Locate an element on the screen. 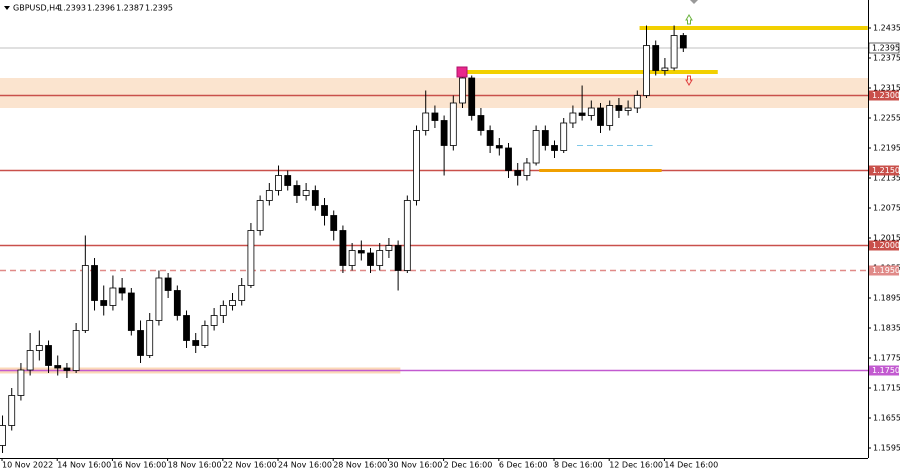 Image resolution: width=900 pixels, height=470 pixels. down-arrow-icon is located at coordinates (689, 80).